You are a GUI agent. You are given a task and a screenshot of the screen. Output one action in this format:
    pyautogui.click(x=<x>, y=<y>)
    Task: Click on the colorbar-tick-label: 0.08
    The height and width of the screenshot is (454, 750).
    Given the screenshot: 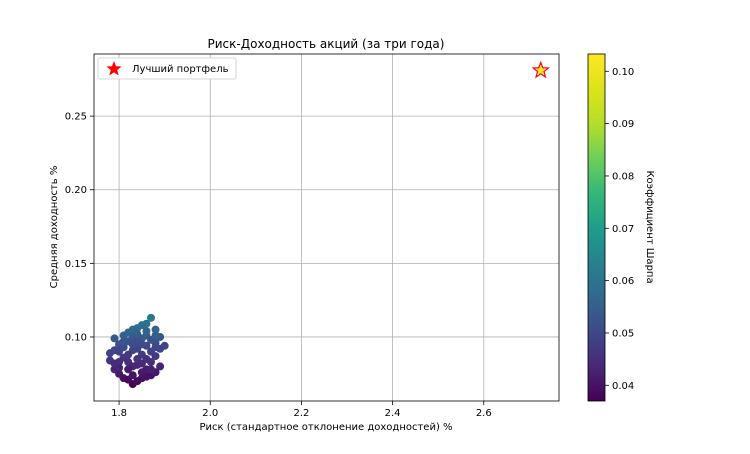 What is the action you would take?
    pyautogui.click(x=623, y=176)
    